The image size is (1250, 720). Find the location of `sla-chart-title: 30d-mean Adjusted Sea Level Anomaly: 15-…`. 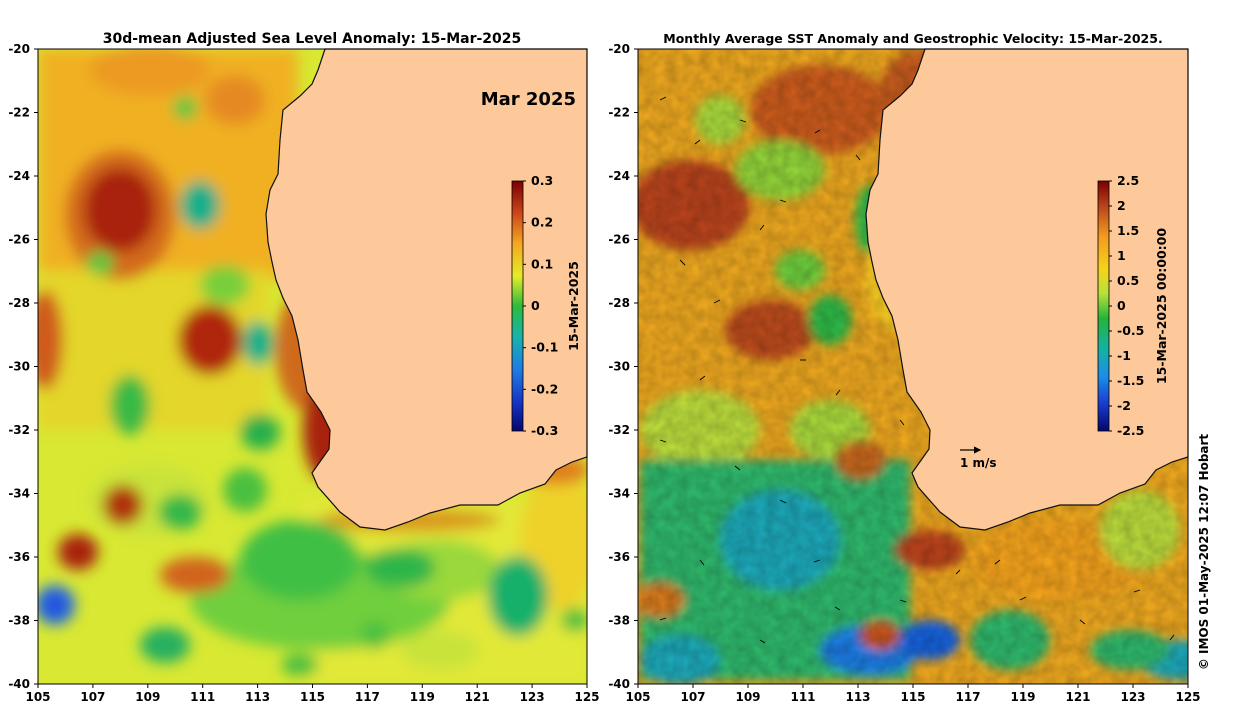

sla-chart-title: 30d-mean Adjusted Sea Level Anomaly: 15-… is located at coordinates (312, 39).